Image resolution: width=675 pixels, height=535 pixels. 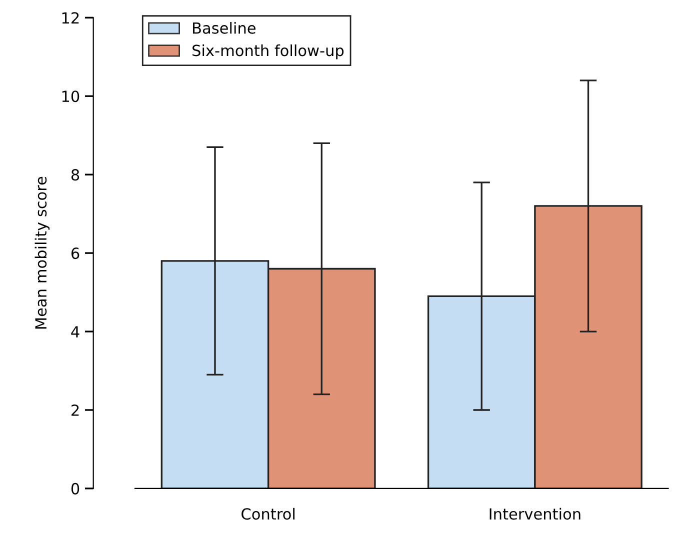 What do you see at coordinates (75, 332) in the screenshot?
I see `y-tick-label: 4` at bounding box center [75, 332].